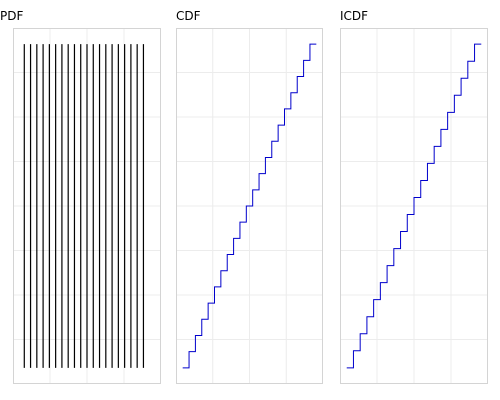  What do you see at coordinates (188, 16) in the screenshot?
I see `cdf-title: CDF` at bounding box center [188, 16].